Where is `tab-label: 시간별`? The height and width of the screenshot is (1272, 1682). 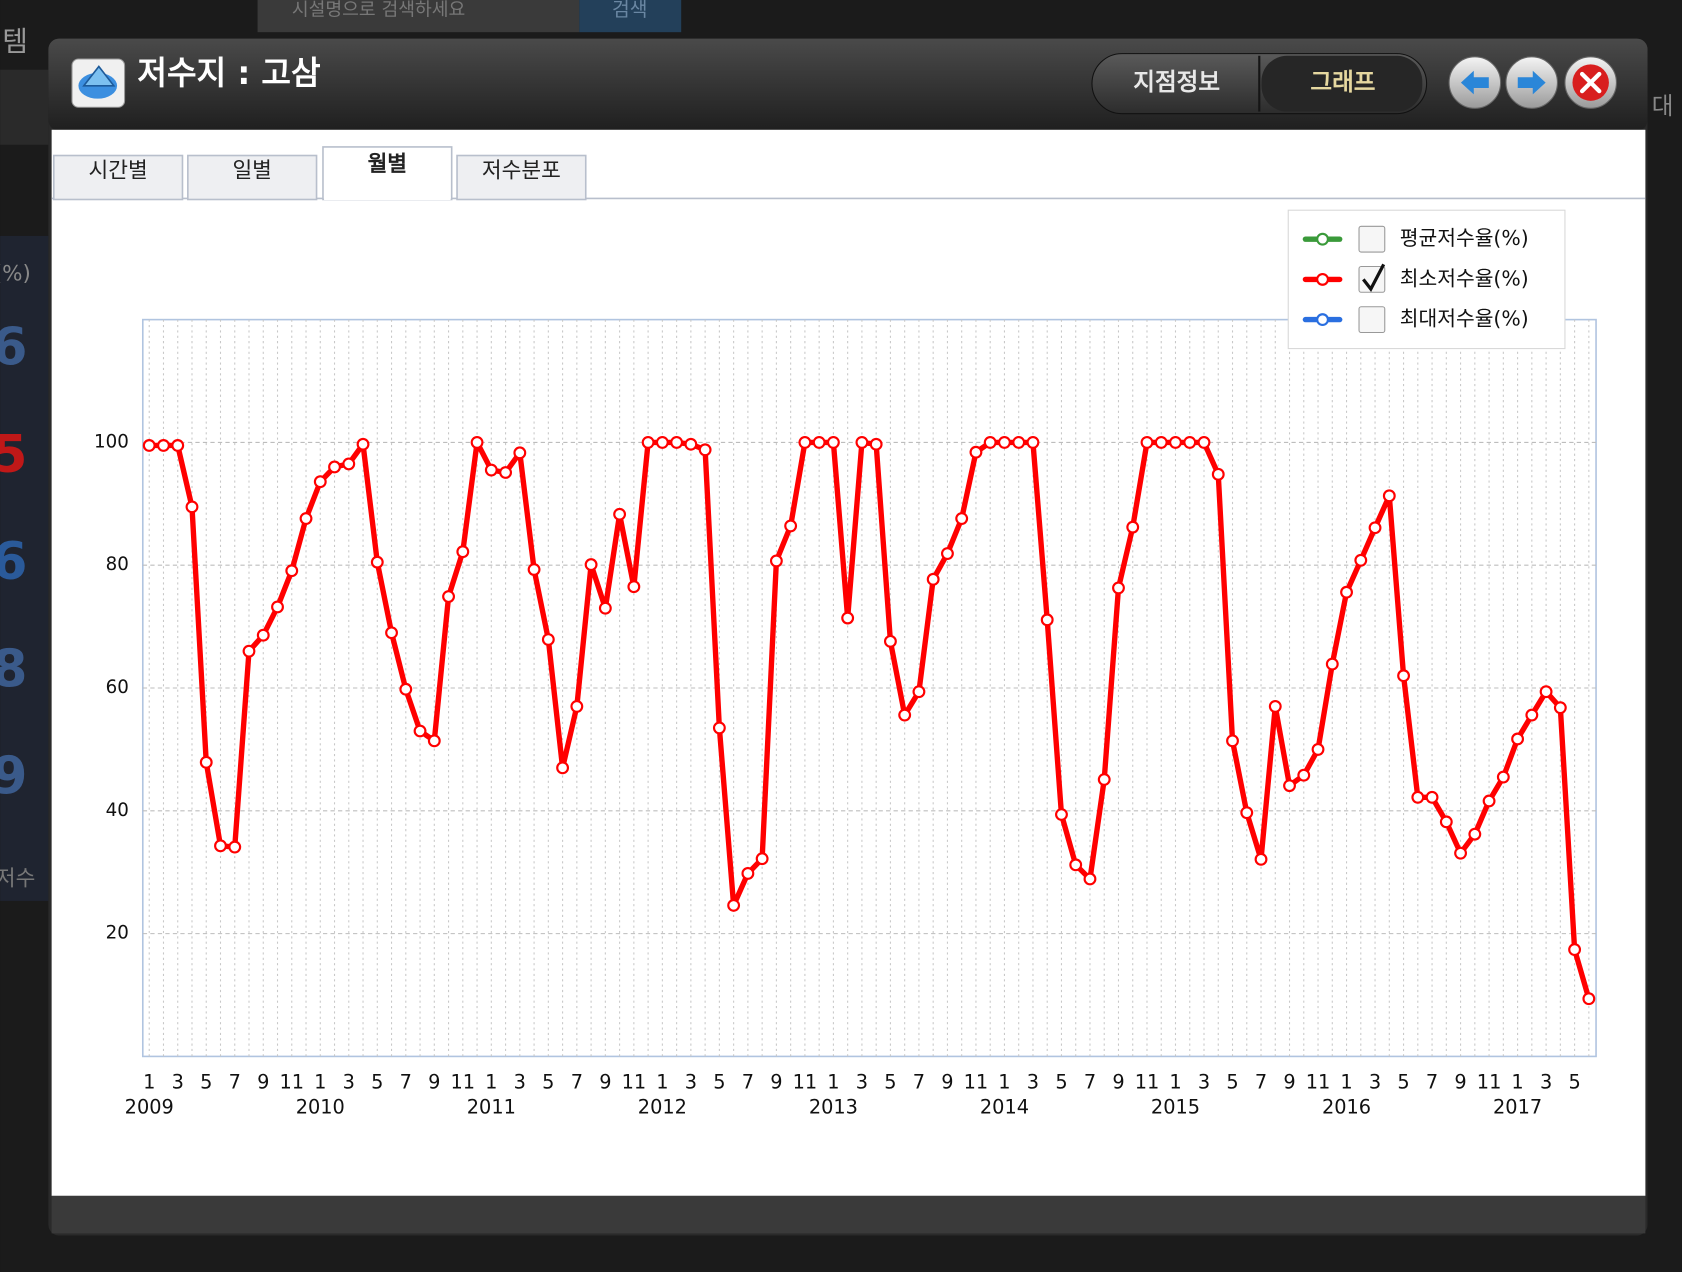
tab-label: 시간별 is located at coordinates (118, 171).